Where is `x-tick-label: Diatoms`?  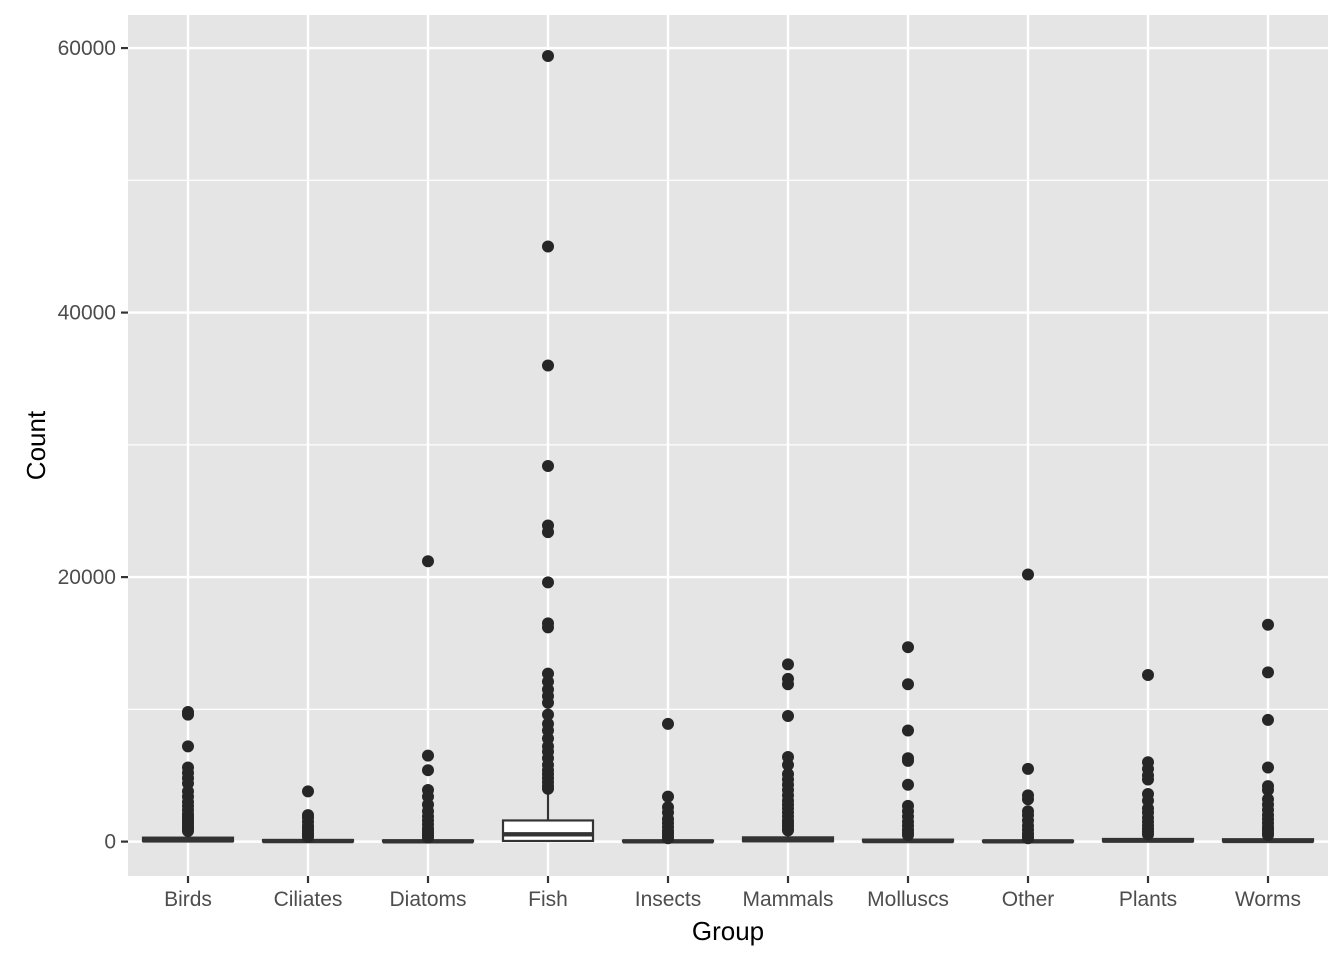 x-tick-label: Diatoms is located at coordinates (427, 899).